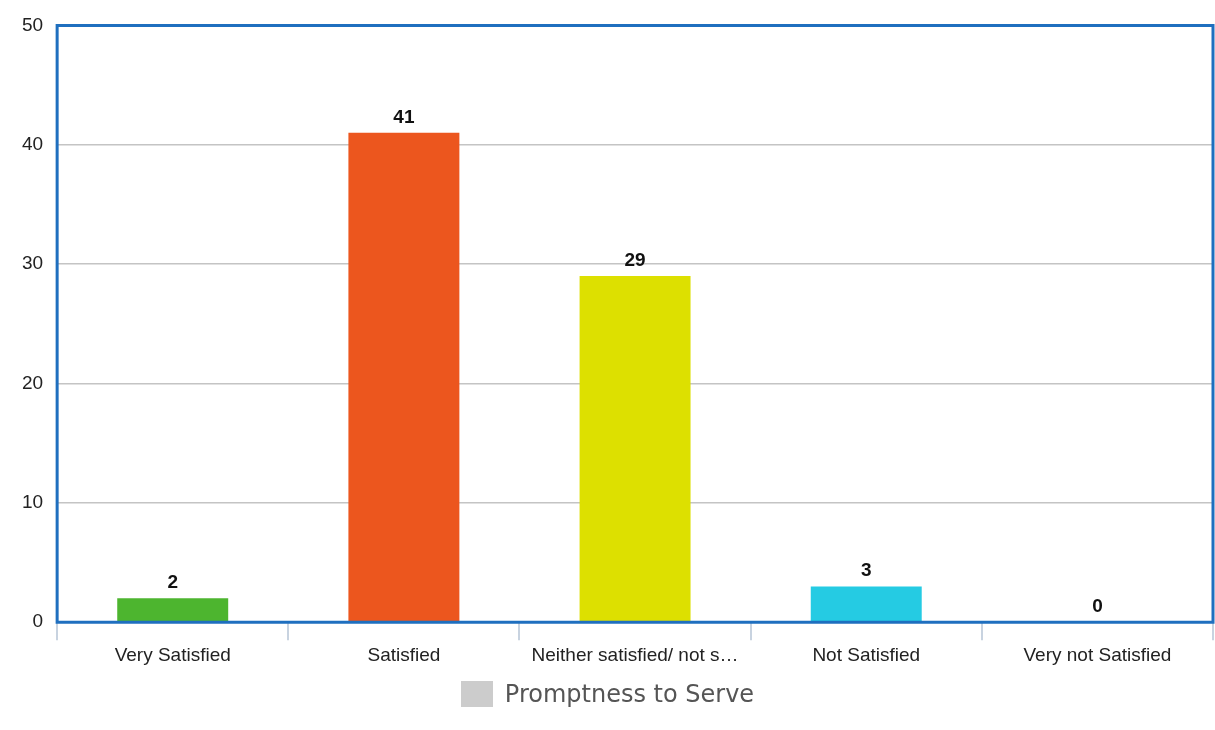  I want to click on data-label: 2, so click(173, 582).